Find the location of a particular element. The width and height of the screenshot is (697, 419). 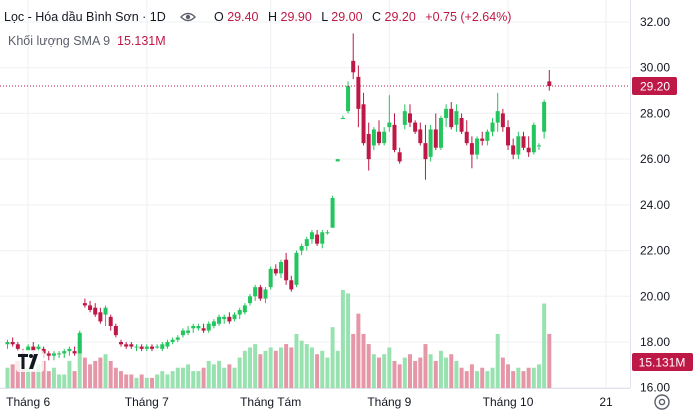

eye-icon is located at coordinates (188, 17).